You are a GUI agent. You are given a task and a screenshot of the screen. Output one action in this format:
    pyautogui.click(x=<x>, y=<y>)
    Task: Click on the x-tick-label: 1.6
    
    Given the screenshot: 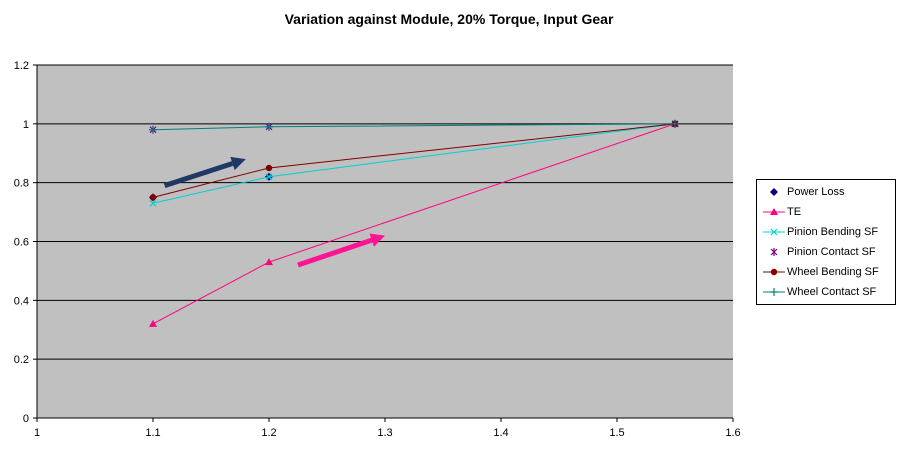 What is the action you would take?
    pyautogui.click(x=732, y=433)
    